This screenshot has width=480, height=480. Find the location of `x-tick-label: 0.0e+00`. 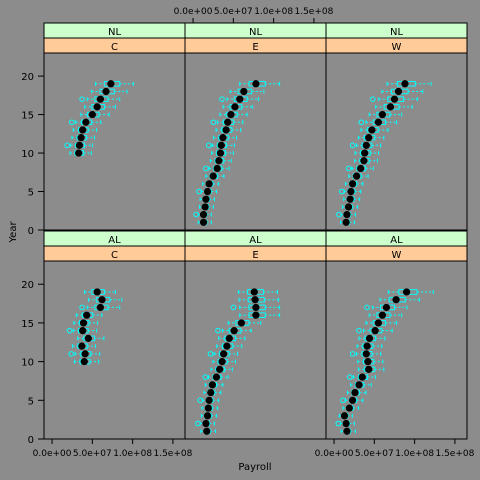

x-tick-label: 0.0e+00 is located at coordinates (52, 454).